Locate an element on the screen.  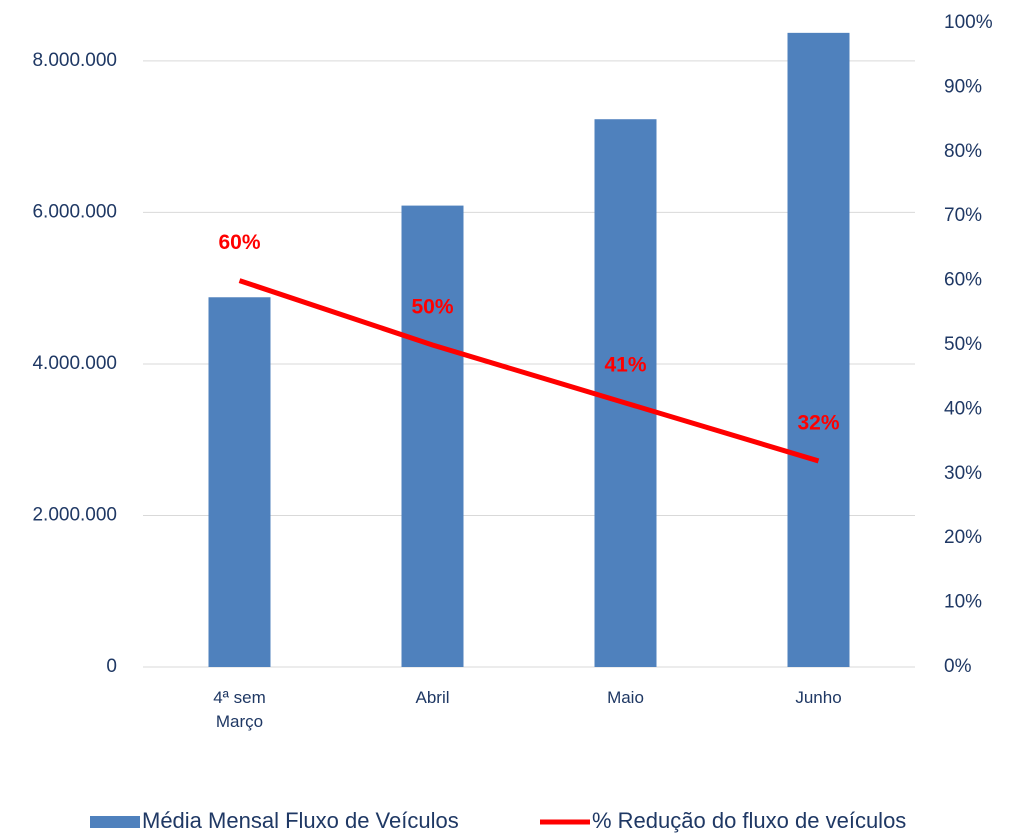
y2-tick-label: 20% is located at coordinates (963, 537).